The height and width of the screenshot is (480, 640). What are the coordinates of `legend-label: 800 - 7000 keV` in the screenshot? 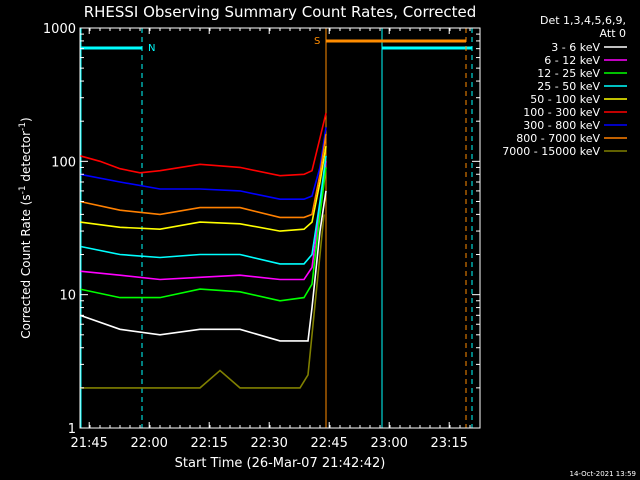 It's located at (558, 138).